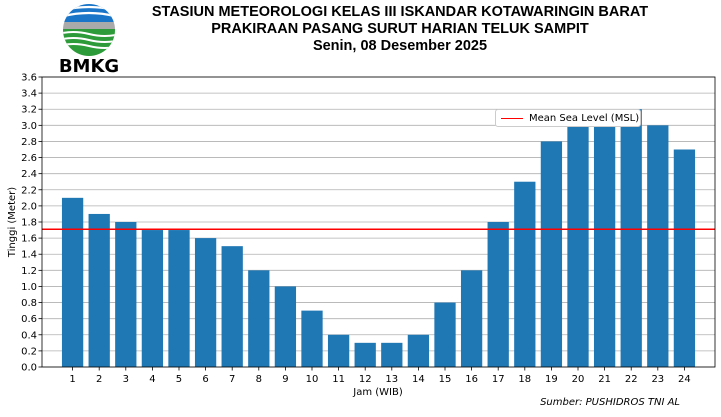  I want to click on x-tick-label: 14, so click(418, 379).